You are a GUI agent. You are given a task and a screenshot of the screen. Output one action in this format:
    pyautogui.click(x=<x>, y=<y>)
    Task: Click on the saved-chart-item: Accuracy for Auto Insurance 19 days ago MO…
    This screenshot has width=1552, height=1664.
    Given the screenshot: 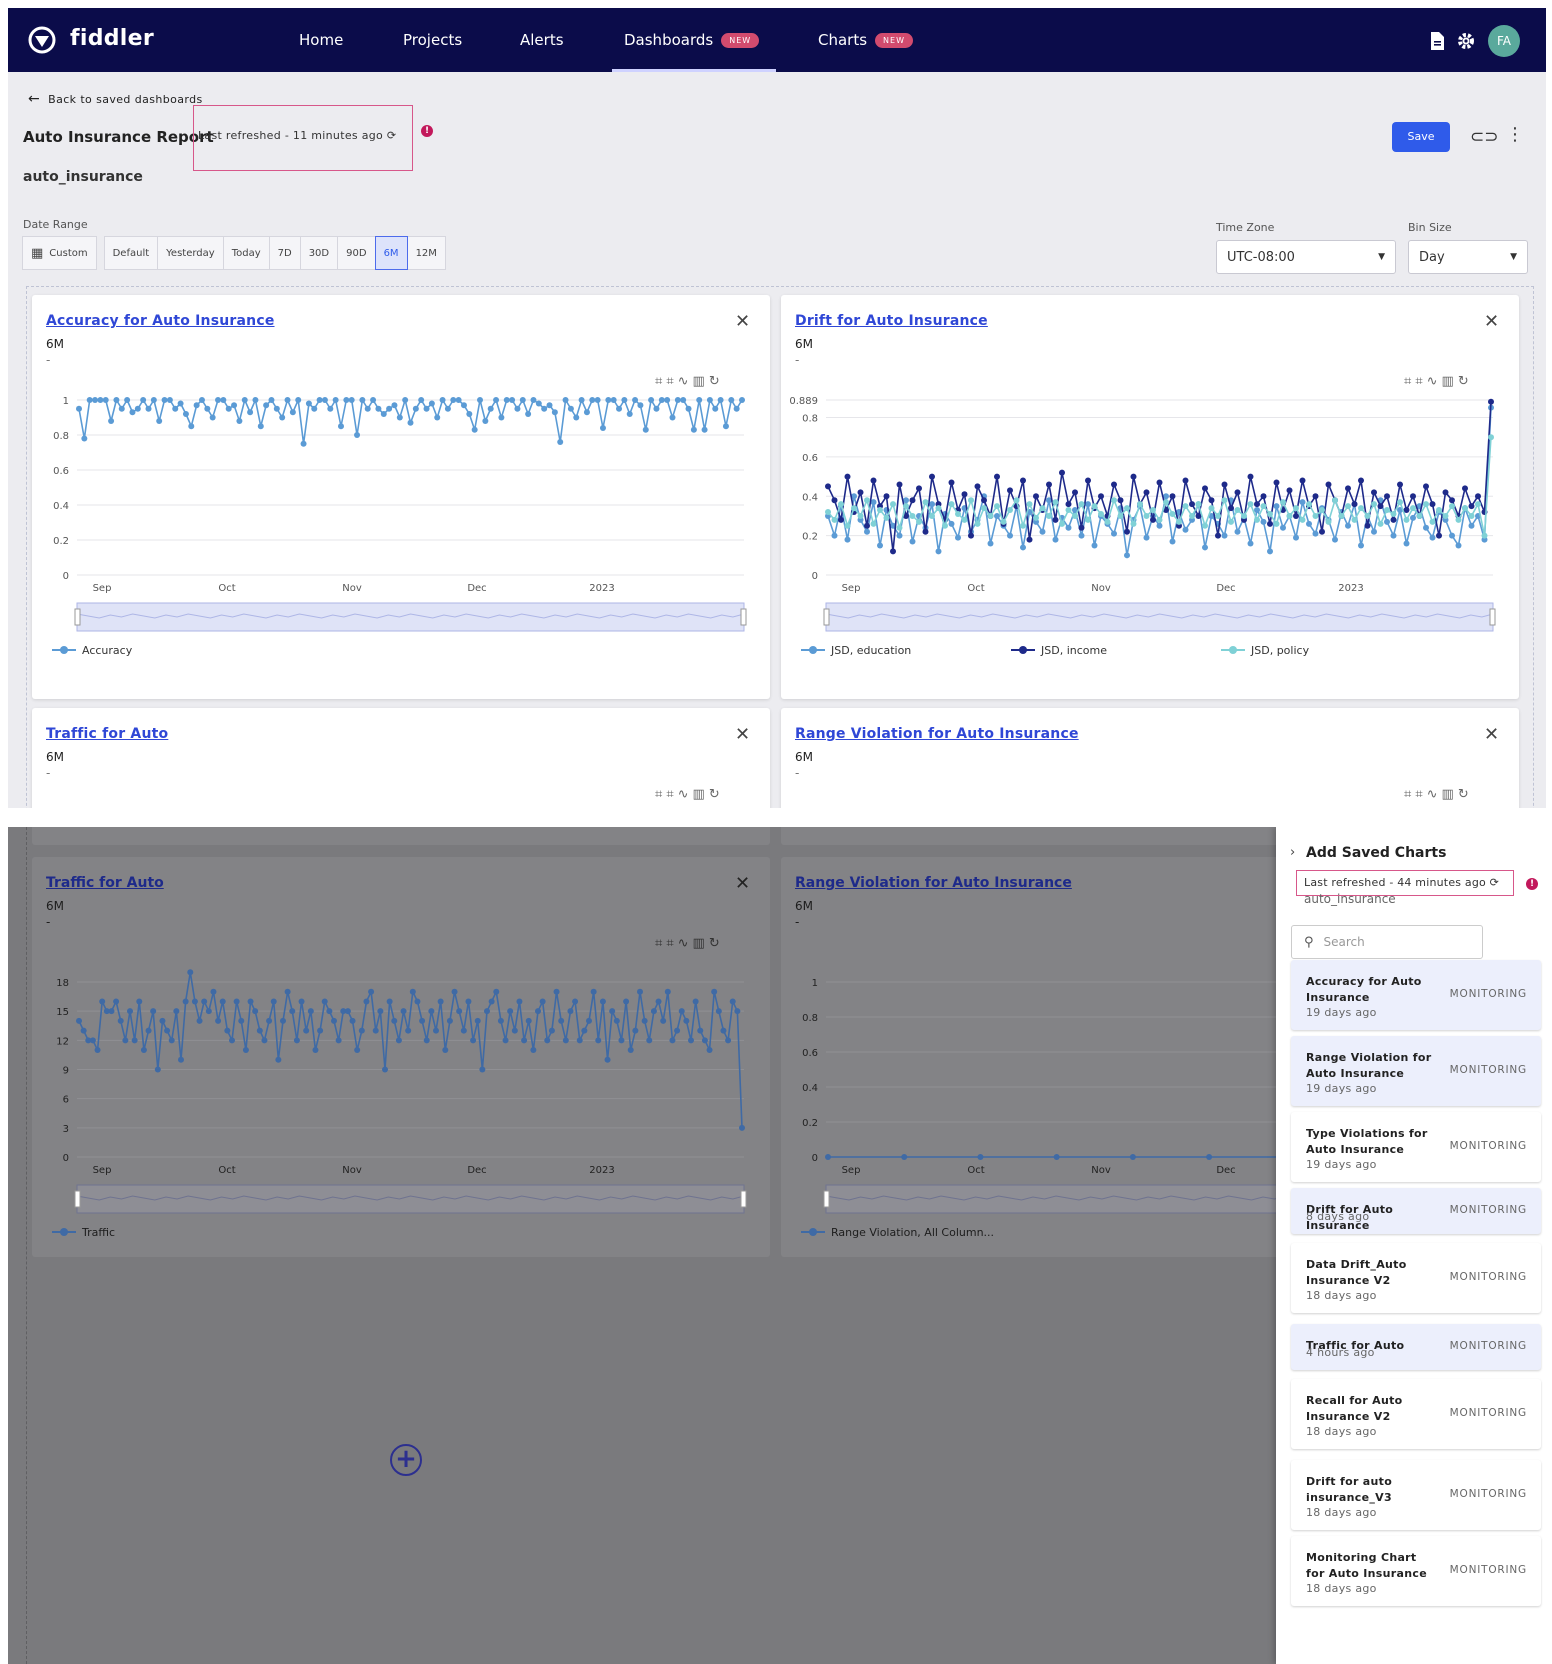 What is the action you would take?
    pyautogui.click(x=1416, y=995)
    